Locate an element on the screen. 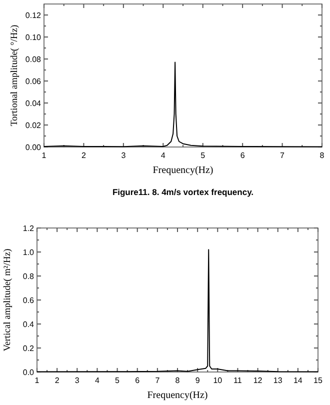 This screenshot has width=330, height=405. y-axis-title: Vertical amplitude( m²/Hz) is located at coordinates (8, 300).